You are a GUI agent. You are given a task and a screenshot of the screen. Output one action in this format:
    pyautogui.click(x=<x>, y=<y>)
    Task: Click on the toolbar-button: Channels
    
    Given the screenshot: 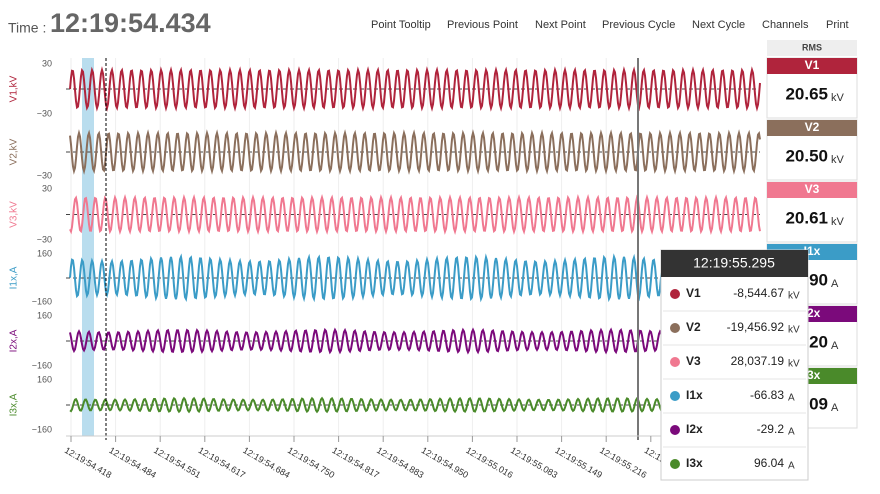 What is the action you would take?
    pyautogui.click(x=785, y=25)
    